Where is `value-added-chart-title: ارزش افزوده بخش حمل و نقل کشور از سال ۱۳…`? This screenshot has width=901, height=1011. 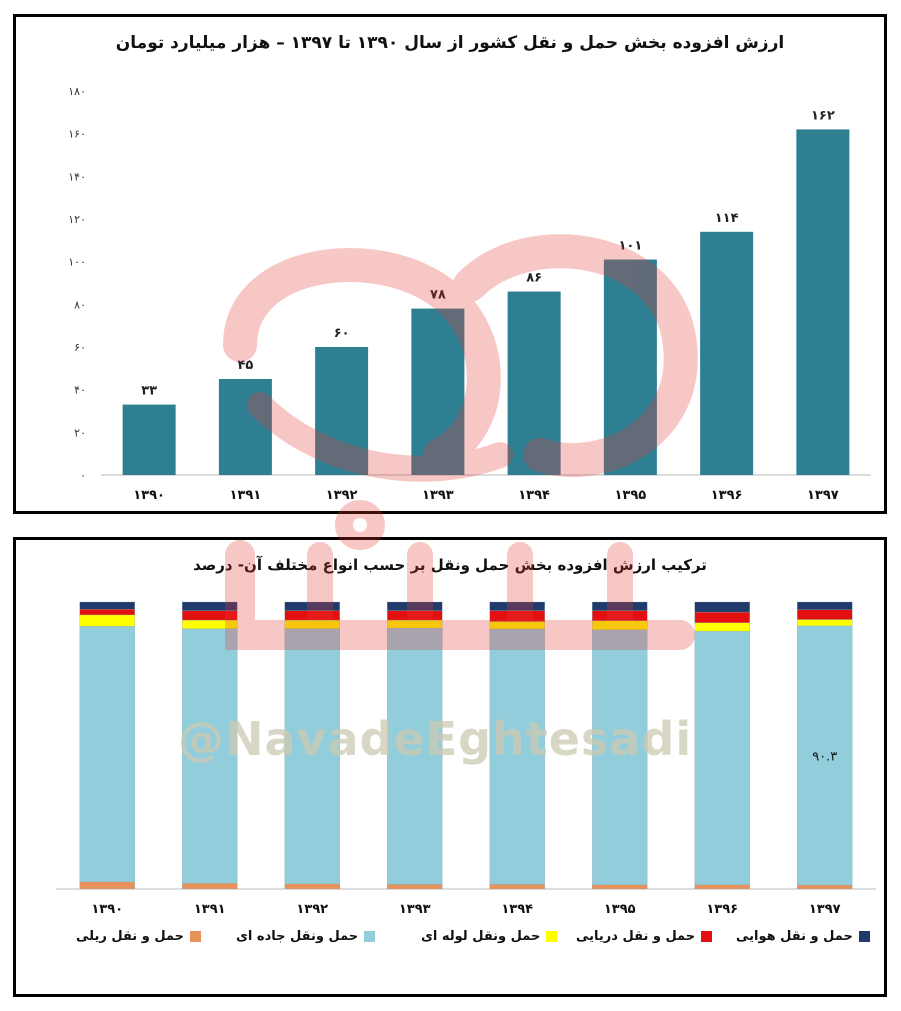 value-added-chart-title: ارزش افزوده بخش حمل و نقل کشور از سال ۱۳… is located at coordinates (450, 43).